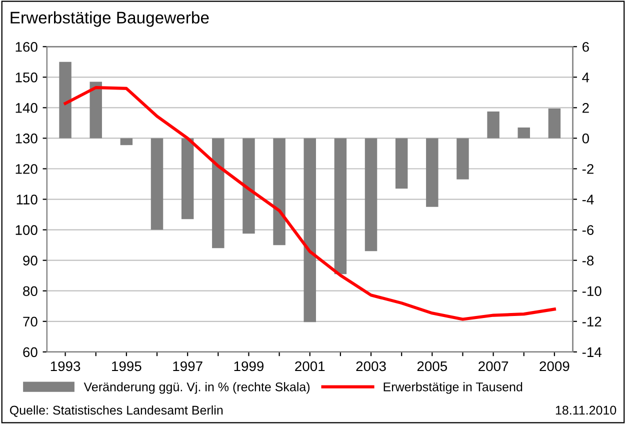 The height and width of the screenshot is (424, 626). Describe the element at coordinates (453, 388) in the screenshot. I see `legend-label: Erwerbstätige in Tausend` at that location.